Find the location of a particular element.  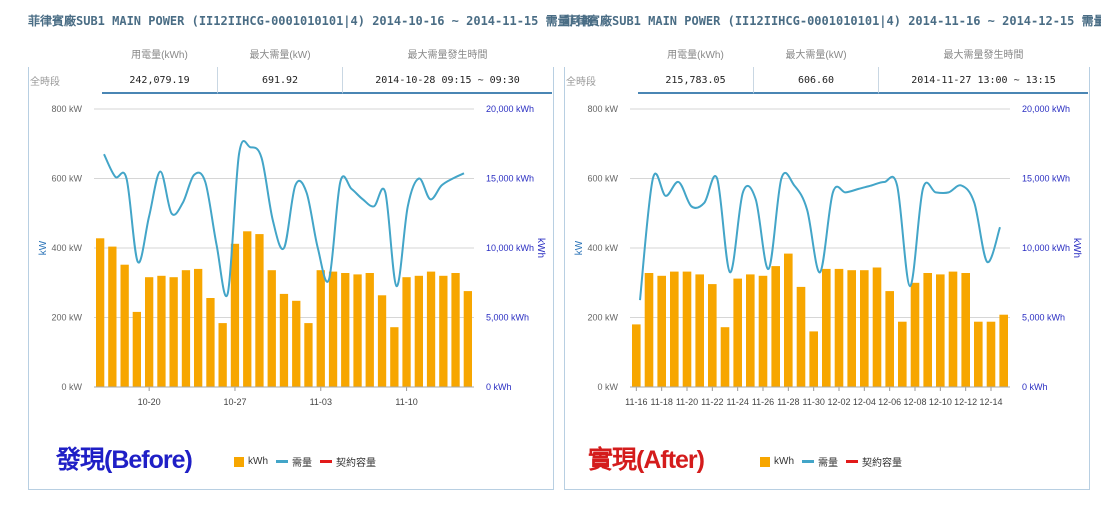

max-demand-value: 691.92 is located at coordinates (280, 80).